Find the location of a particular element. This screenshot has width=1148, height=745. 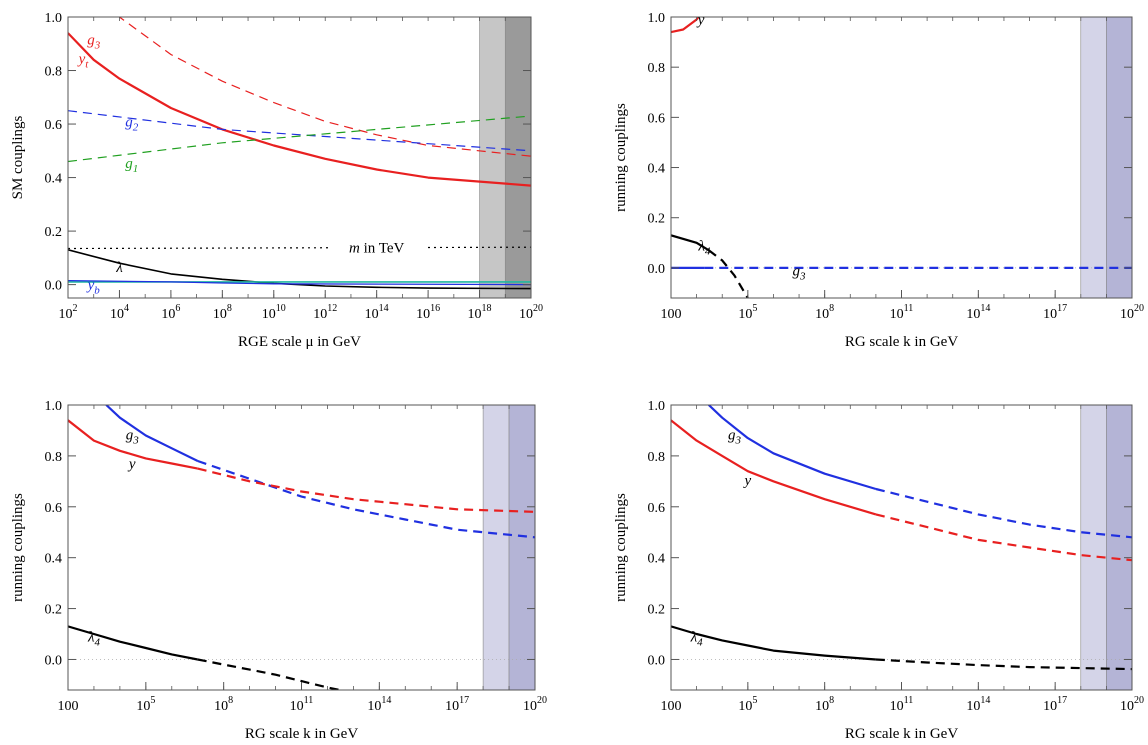

x-tick-label: 10¹⁸ is located at coordinates (480, 312).